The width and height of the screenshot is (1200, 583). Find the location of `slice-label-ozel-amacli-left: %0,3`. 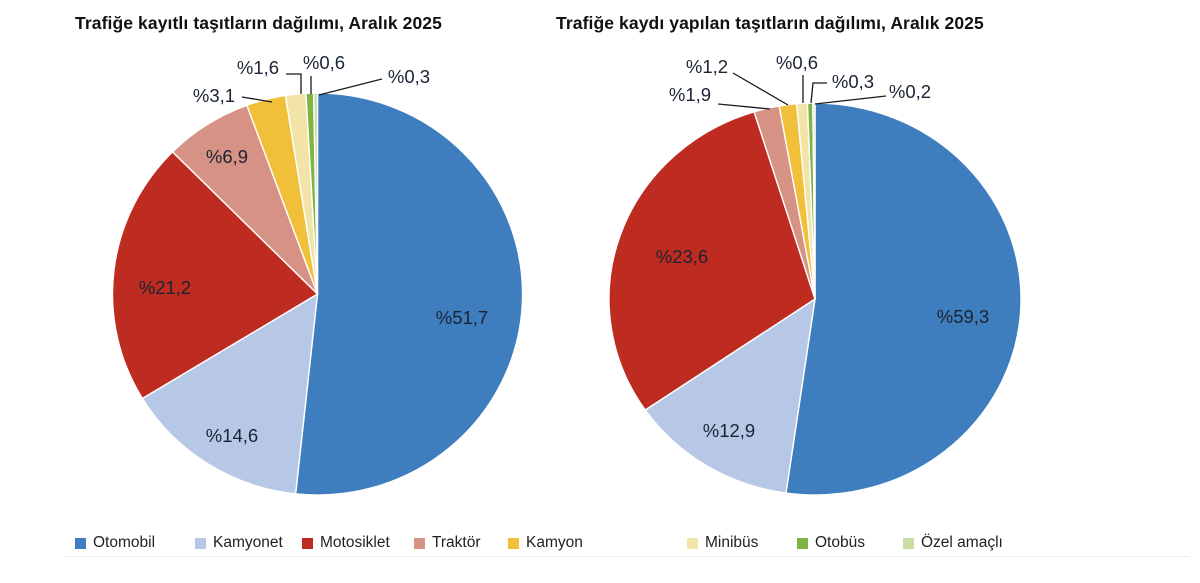

slice-label-ozel-amacli-left: %0,3 is located at coordinates (409, 76).